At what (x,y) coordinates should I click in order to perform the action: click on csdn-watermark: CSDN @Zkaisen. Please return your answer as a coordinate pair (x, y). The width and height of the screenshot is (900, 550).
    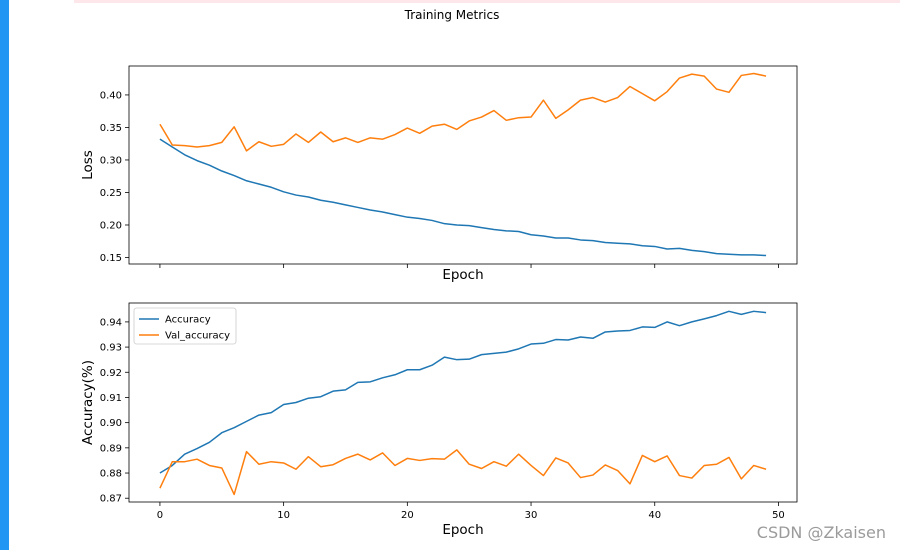
    Looking at the image, I should click on (821, 532).